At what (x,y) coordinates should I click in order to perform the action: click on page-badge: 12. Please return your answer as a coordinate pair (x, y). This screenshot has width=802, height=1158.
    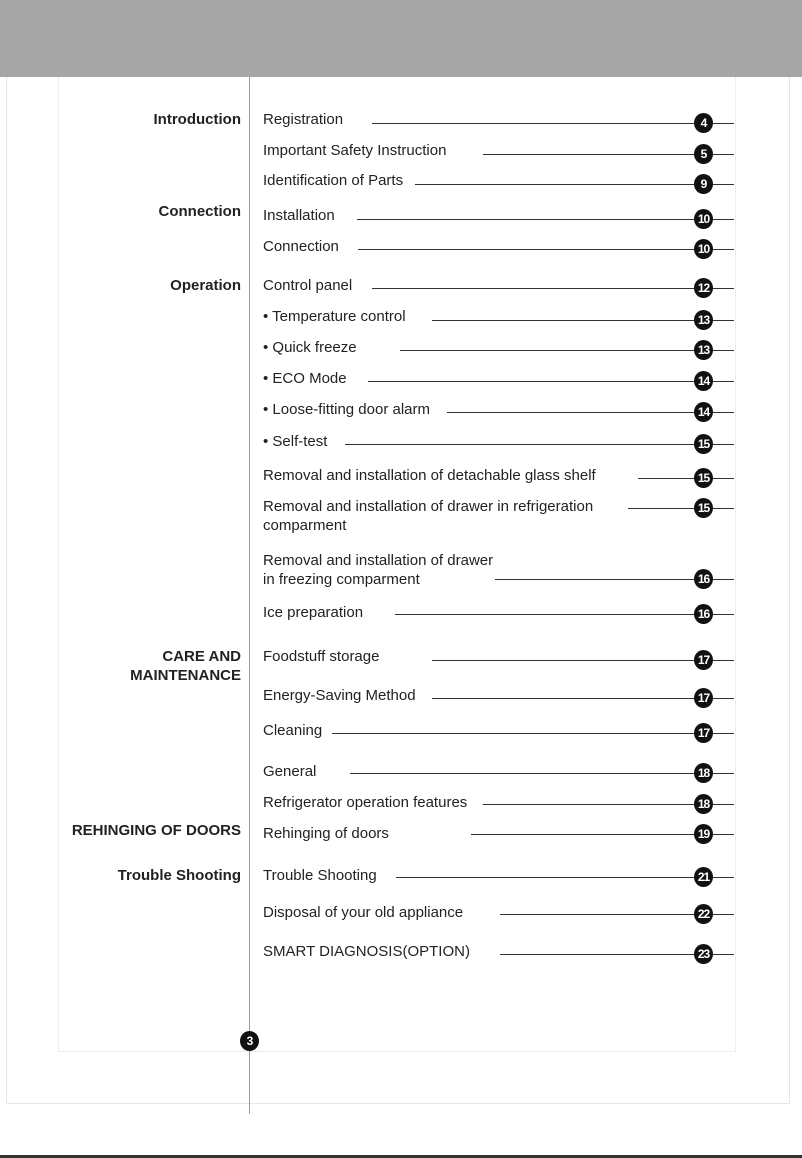
    Looking at the image, I should click on (703, 288).